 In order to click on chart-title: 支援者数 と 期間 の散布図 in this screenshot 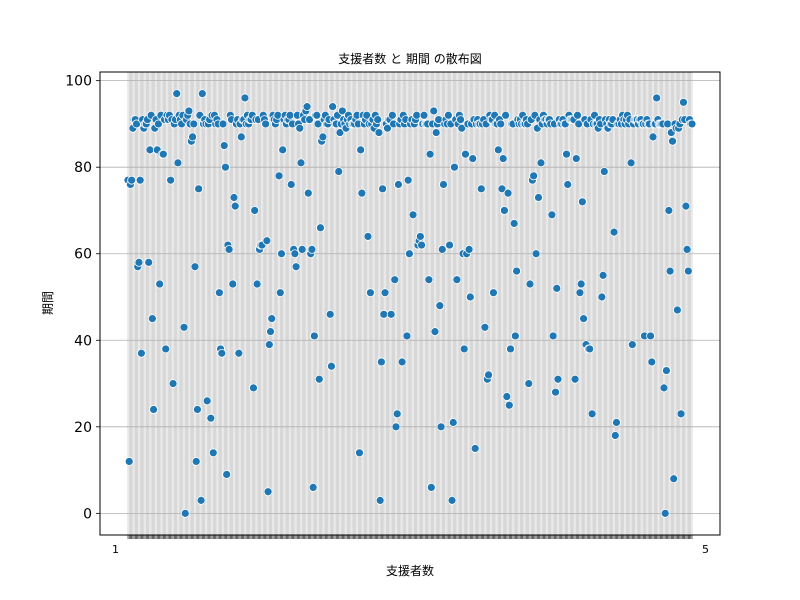, I will do `click(409, 58)`.